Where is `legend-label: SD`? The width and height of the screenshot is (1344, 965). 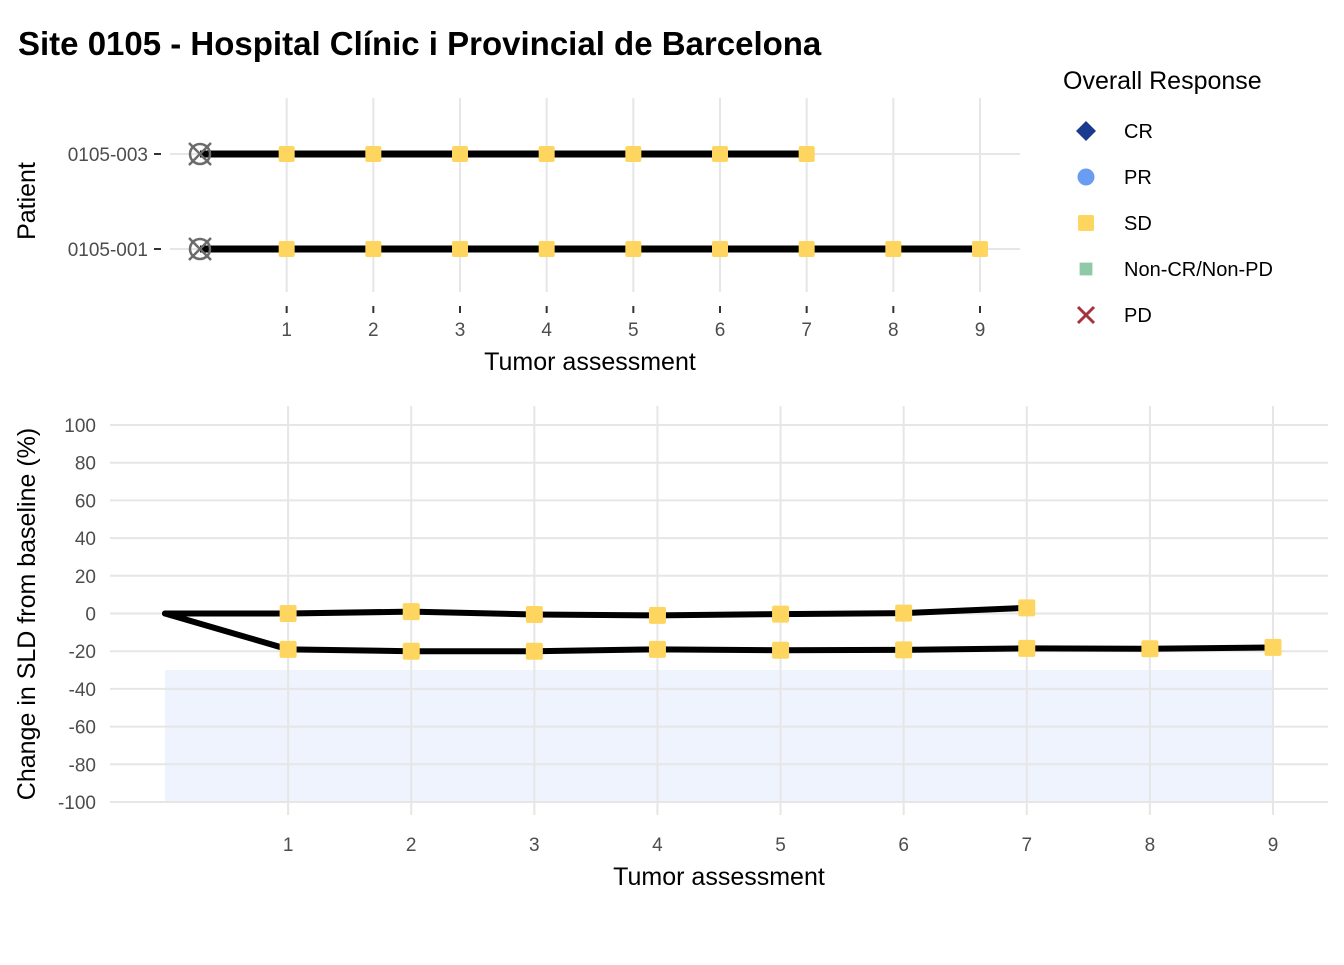 legend-label: SD is located at coordinates (1138, 224).